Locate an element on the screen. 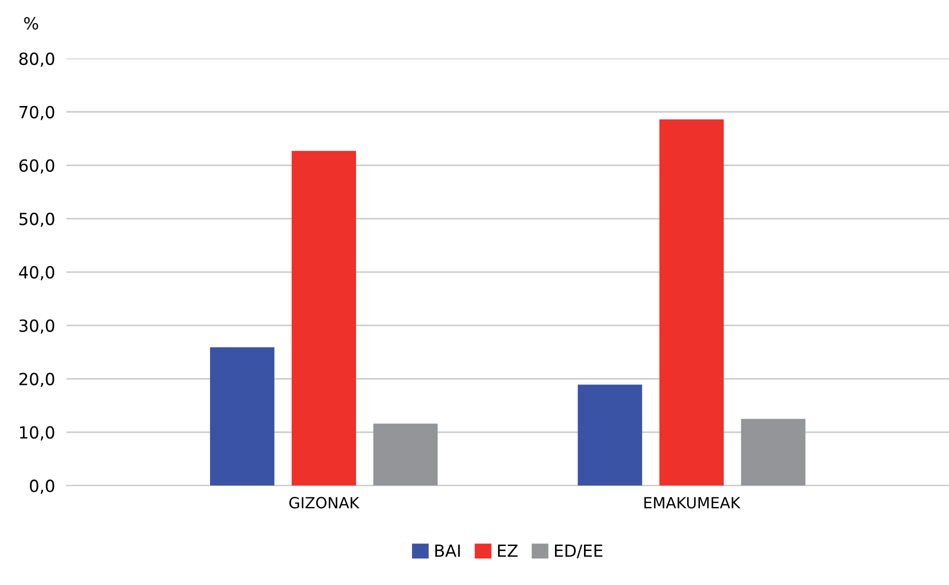 The height and width of the screenshot is (585, 949). y-tick-label: 40,0 is located at coordinates (36, 273).